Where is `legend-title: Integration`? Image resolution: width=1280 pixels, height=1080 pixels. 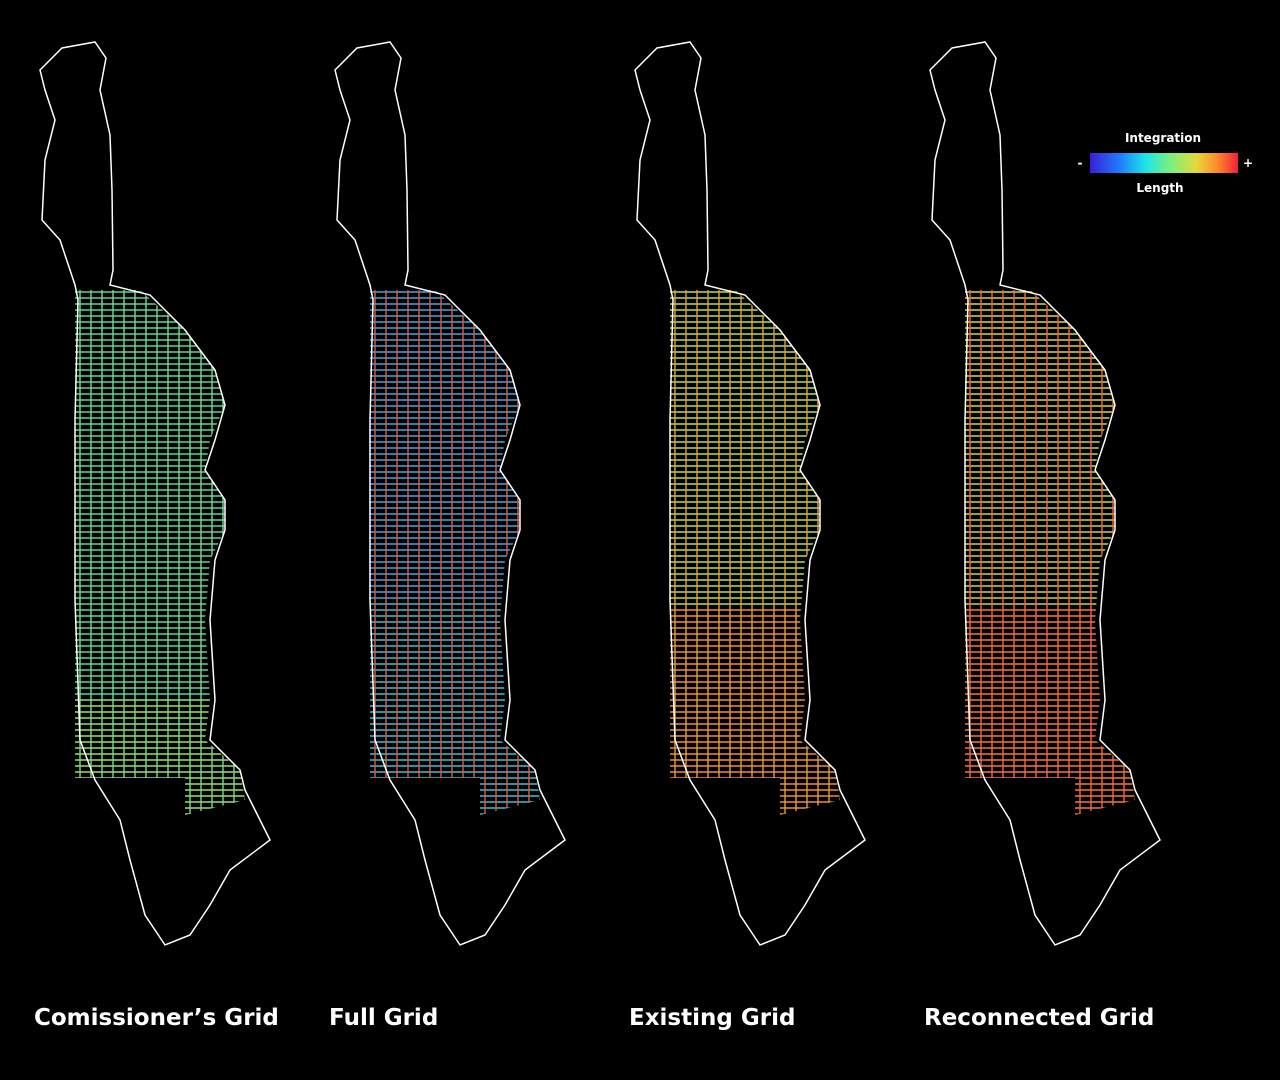 legend-title: Integration is located at coordinates (1163, 138).